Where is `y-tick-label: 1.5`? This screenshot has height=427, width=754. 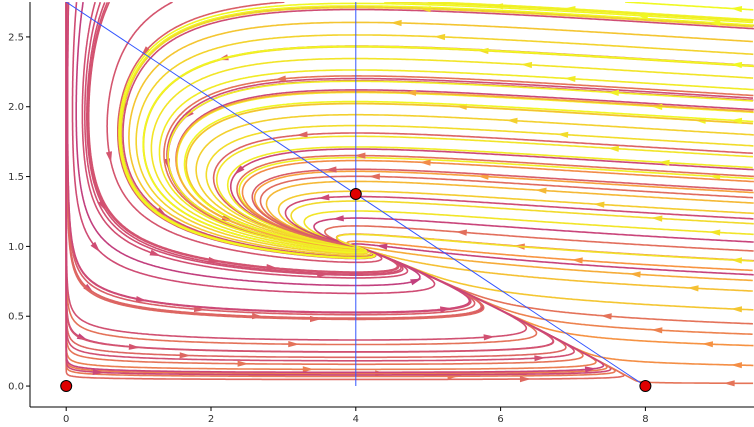 y-tick-label: 1.5 is located at coordinates (16, 177).